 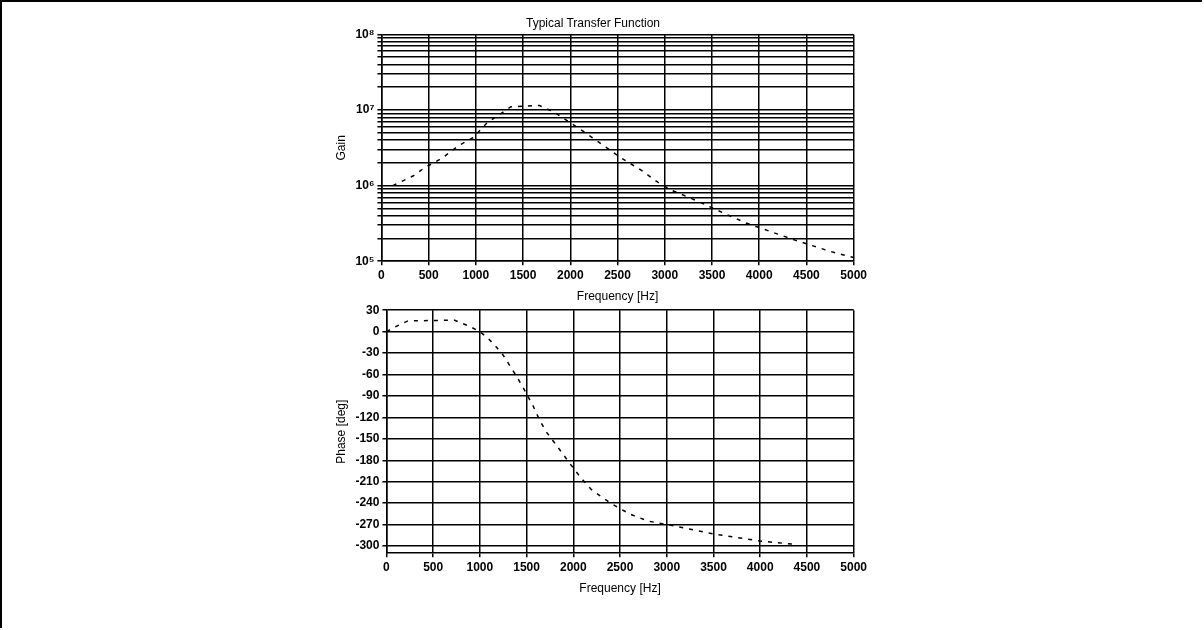 What do you see at coordinates (367, 502) in the screenshot?
I see `y-tick-label: -240` at bounding box center [367, 502].